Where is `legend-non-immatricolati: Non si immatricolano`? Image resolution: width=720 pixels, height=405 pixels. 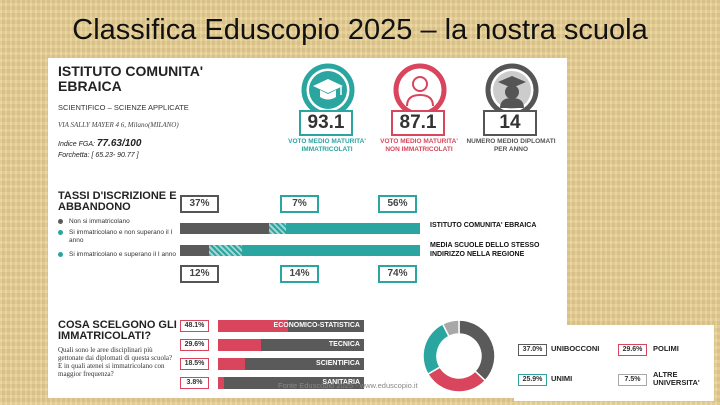
legend-non-immatricolati: Non si immatricolano is located at coordinates (94, 222).